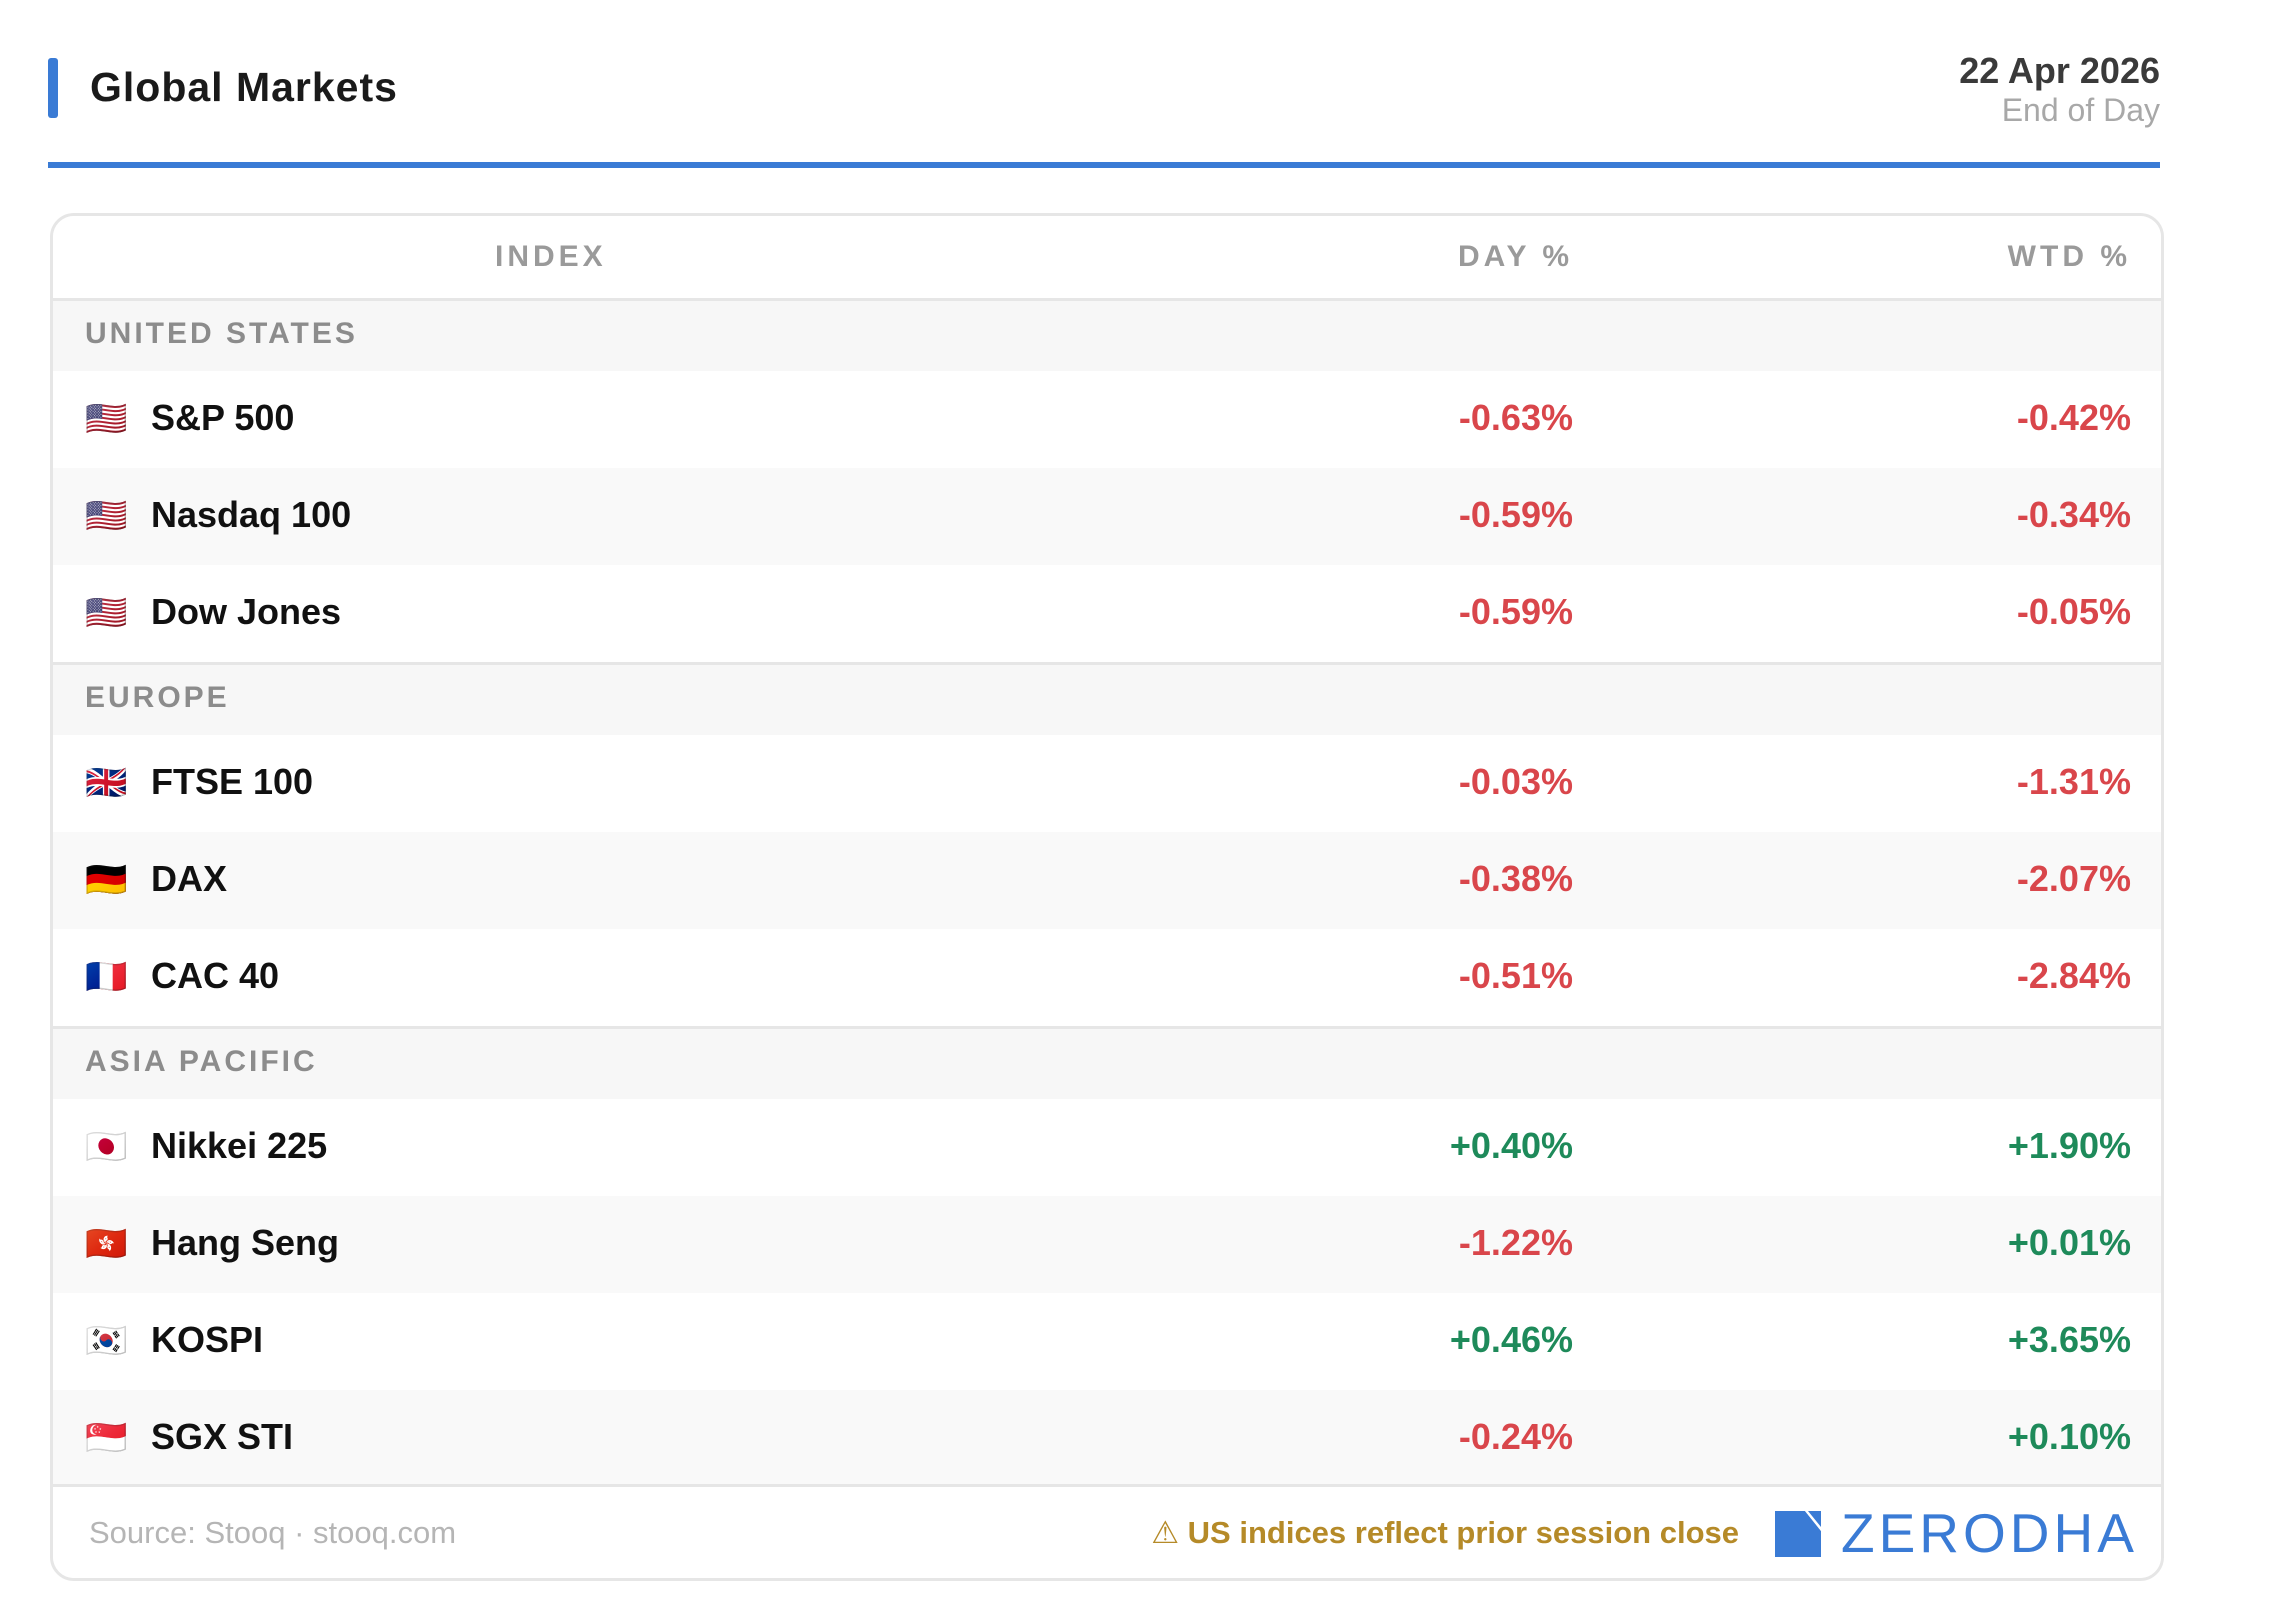  Describe the element at coordinates (1107, 698) in the screenshot. I see `section-europe: EUROPE` at that location.